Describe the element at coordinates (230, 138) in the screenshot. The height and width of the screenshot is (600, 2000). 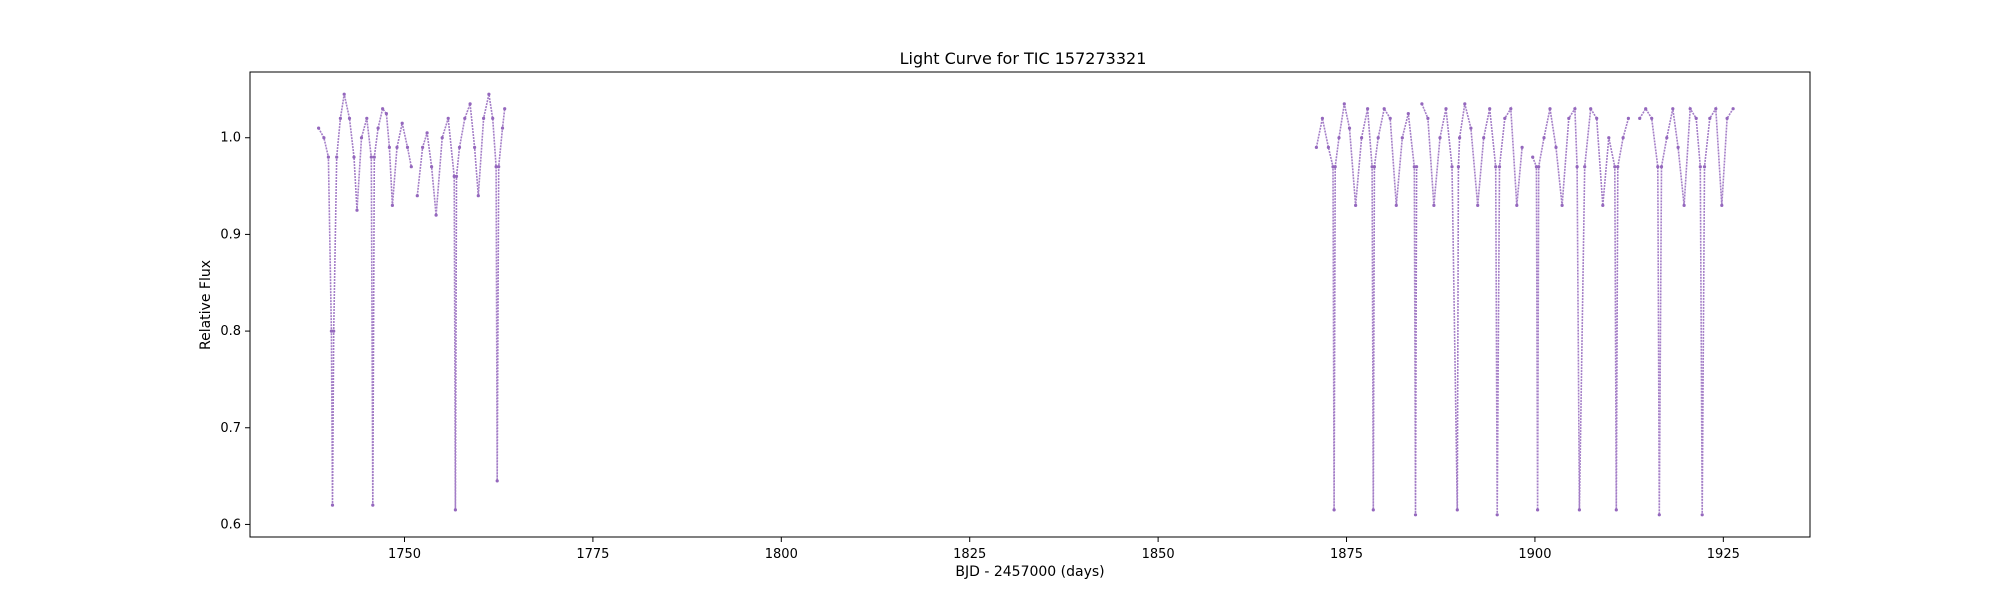
I see `y-tick-label: 1.0` at that location.